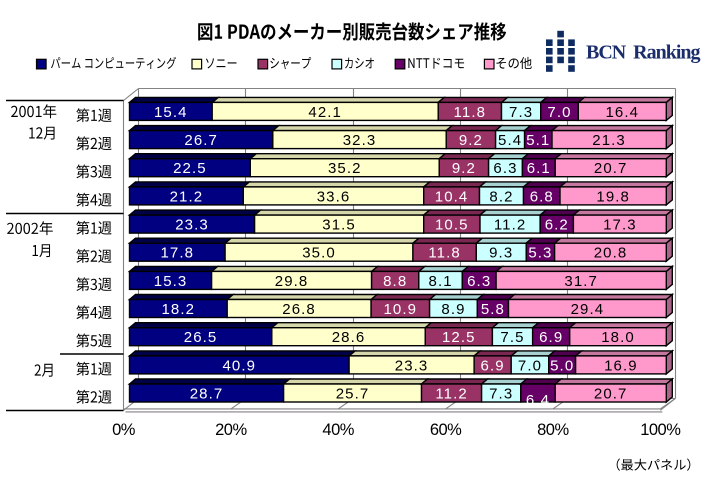  Describe the element at coordinates (339, 225) in the screenshot. I see `svg-text: 31.5` at that location.